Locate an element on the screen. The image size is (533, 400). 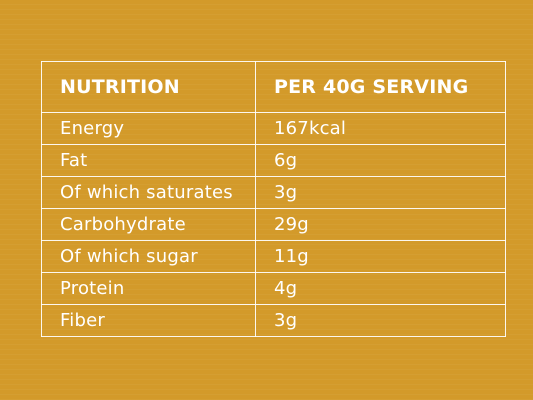
nutrient-amount: 6g is located at coordinates (380, 160).